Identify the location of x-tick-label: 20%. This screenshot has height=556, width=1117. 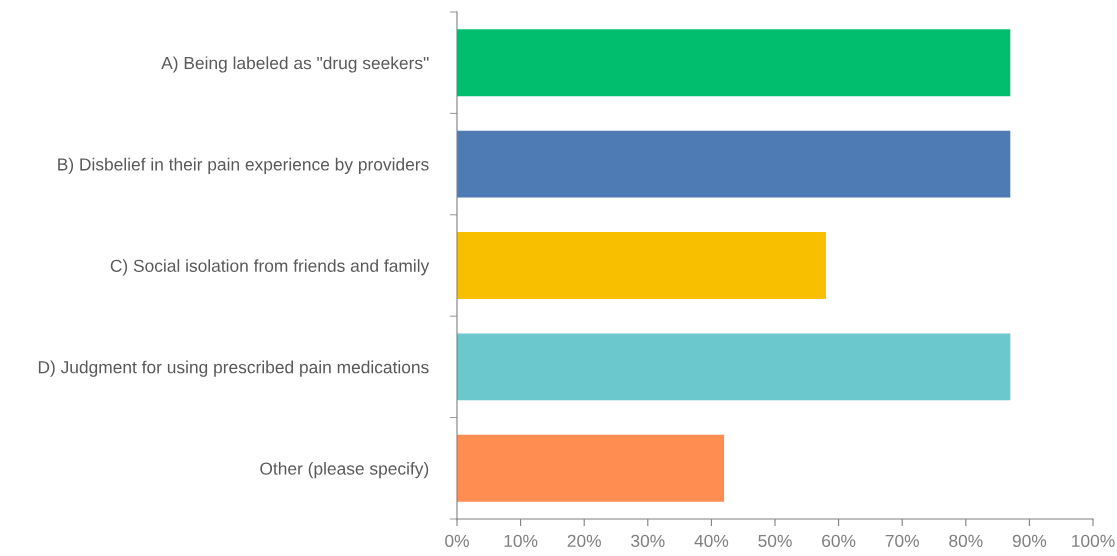
(584, 541).